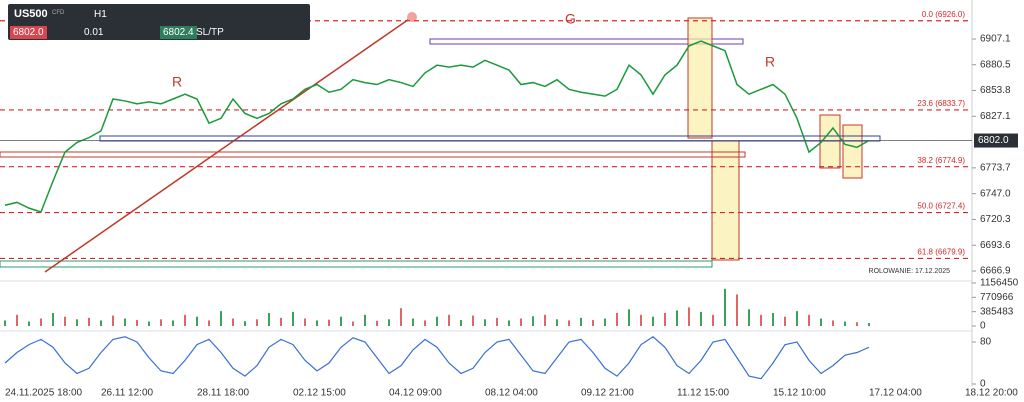 This screenshot has height=402, width=1024. What do you see at coordinates (997, 297) in the screenshot?
I see `y-tick-label: 770966` at bounding box center [997, 297].